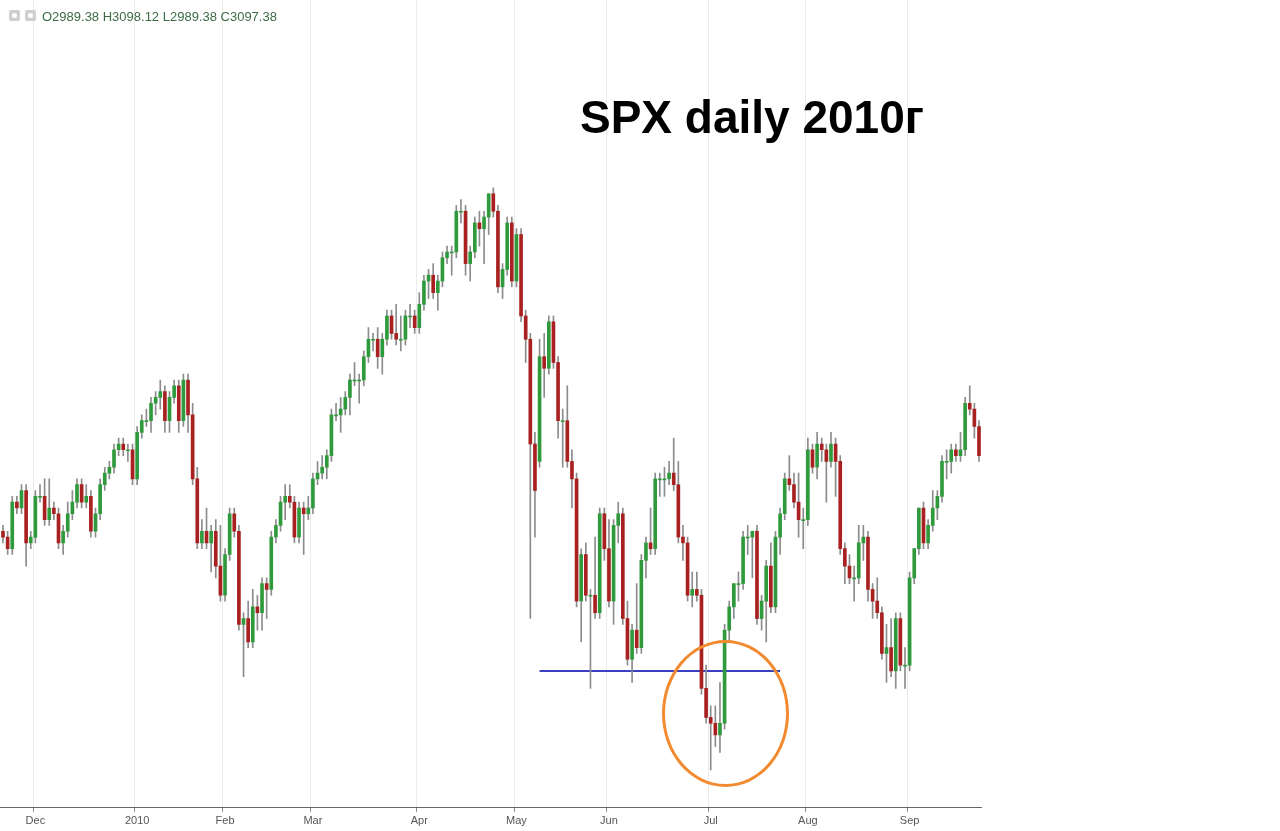 The width and height of the screenshot is (1280, 831). I want to click on x-tick-label: Dec, so click(35, 820).